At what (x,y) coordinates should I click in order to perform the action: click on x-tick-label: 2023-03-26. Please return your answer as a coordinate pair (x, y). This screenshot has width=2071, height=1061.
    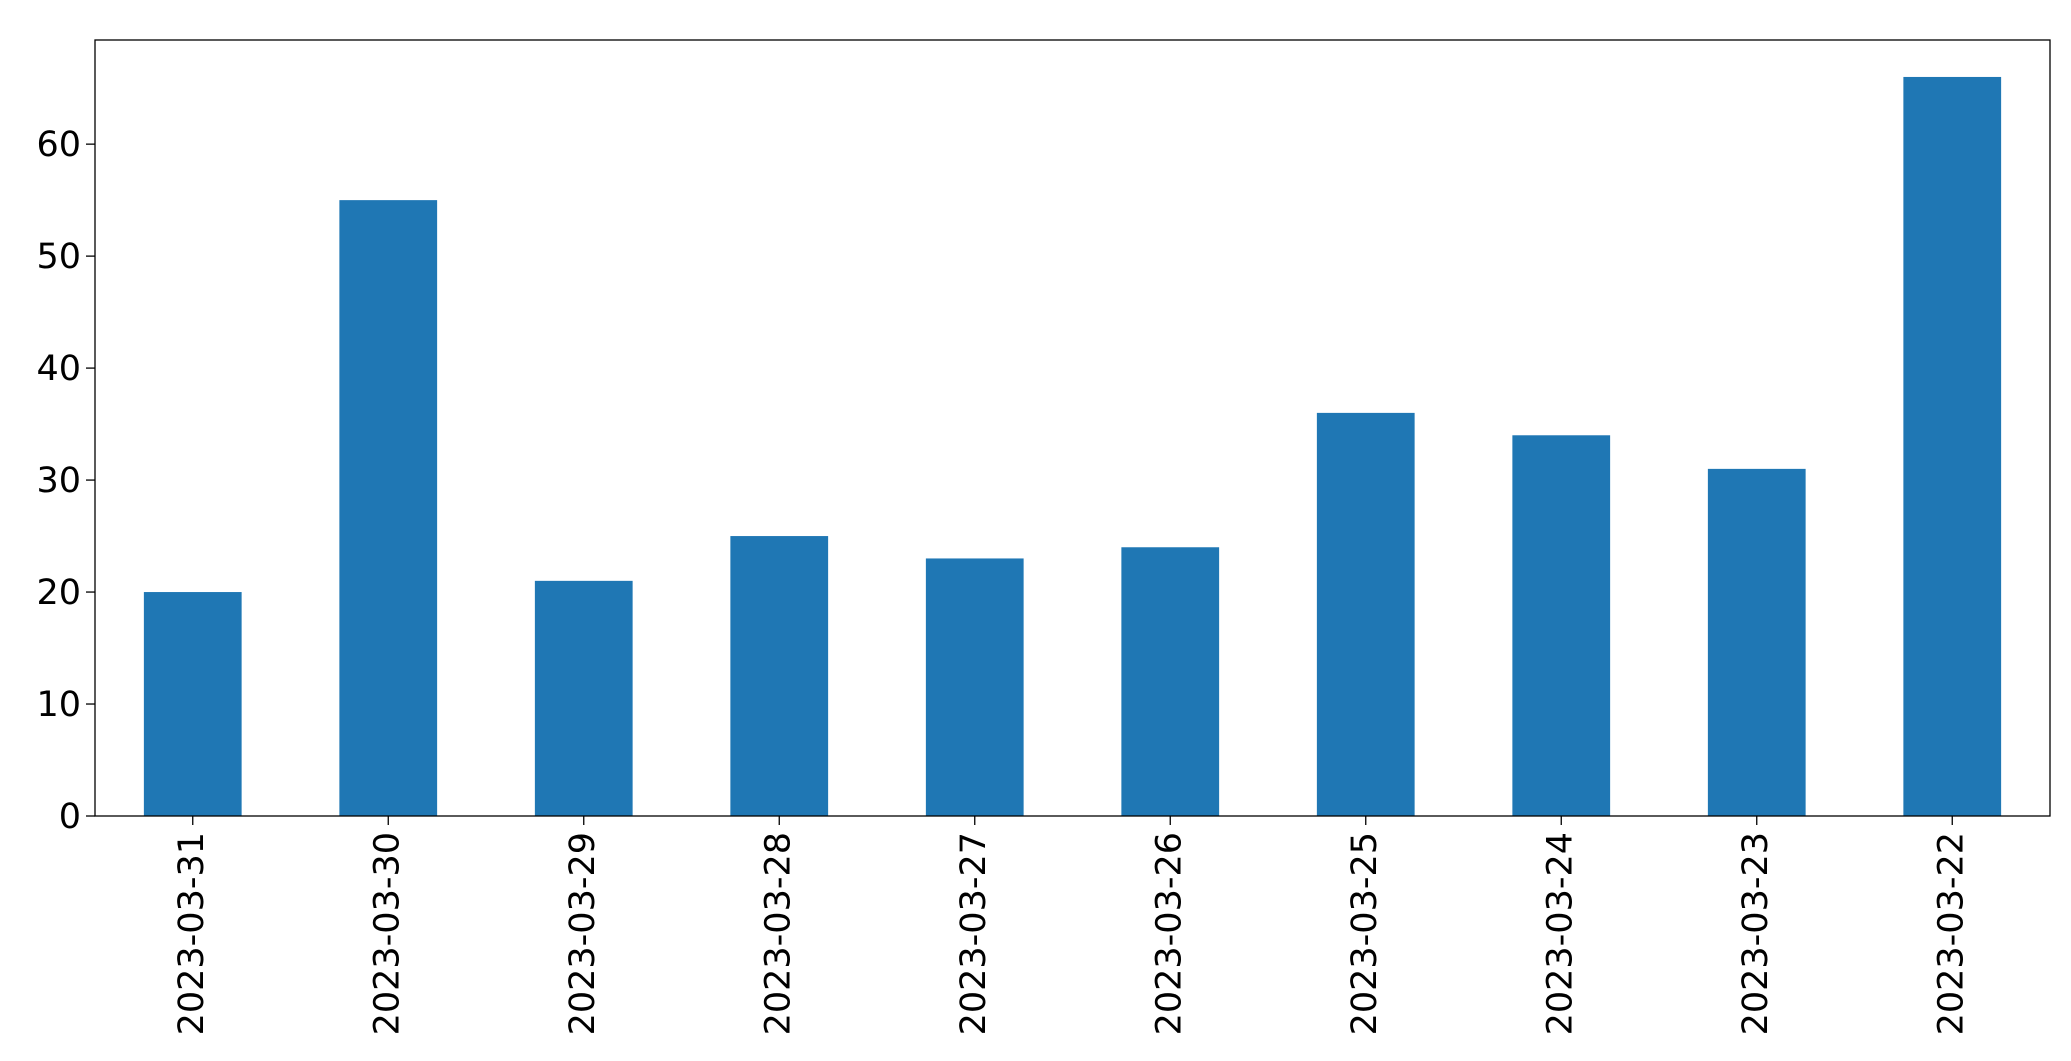
    Looking at the image, I should click on (1169, 933).